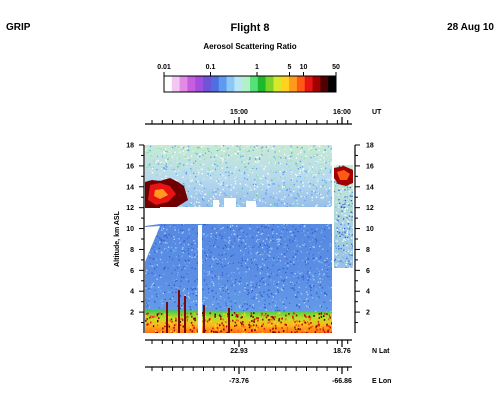  I want to click on altitude-tick-label-right: 2, so click(368, 313).